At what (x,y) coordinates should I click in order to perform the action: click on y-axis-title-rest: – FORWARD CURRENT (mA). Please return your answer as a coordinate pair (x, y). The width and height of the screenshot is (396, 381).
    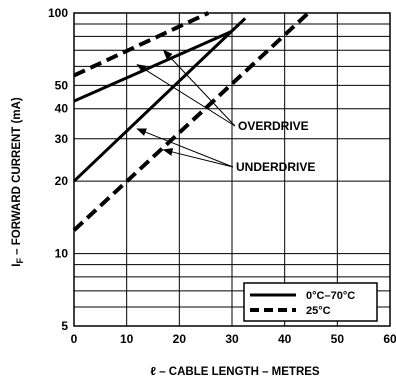
    Looking at the image, I should click on (17, 177).